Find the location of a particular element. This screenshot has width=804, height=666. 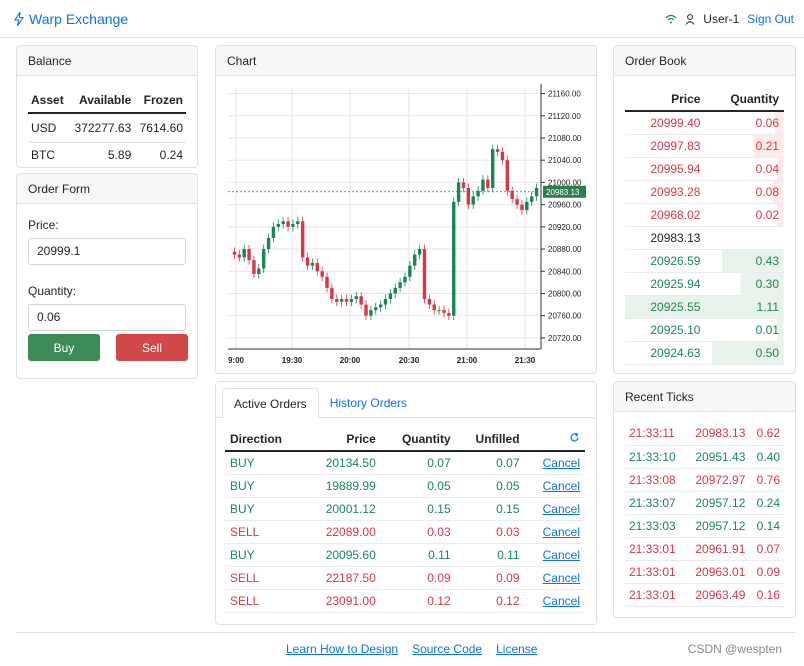

order-book-quantity: 0.43 is located at coordinates (744, 261).